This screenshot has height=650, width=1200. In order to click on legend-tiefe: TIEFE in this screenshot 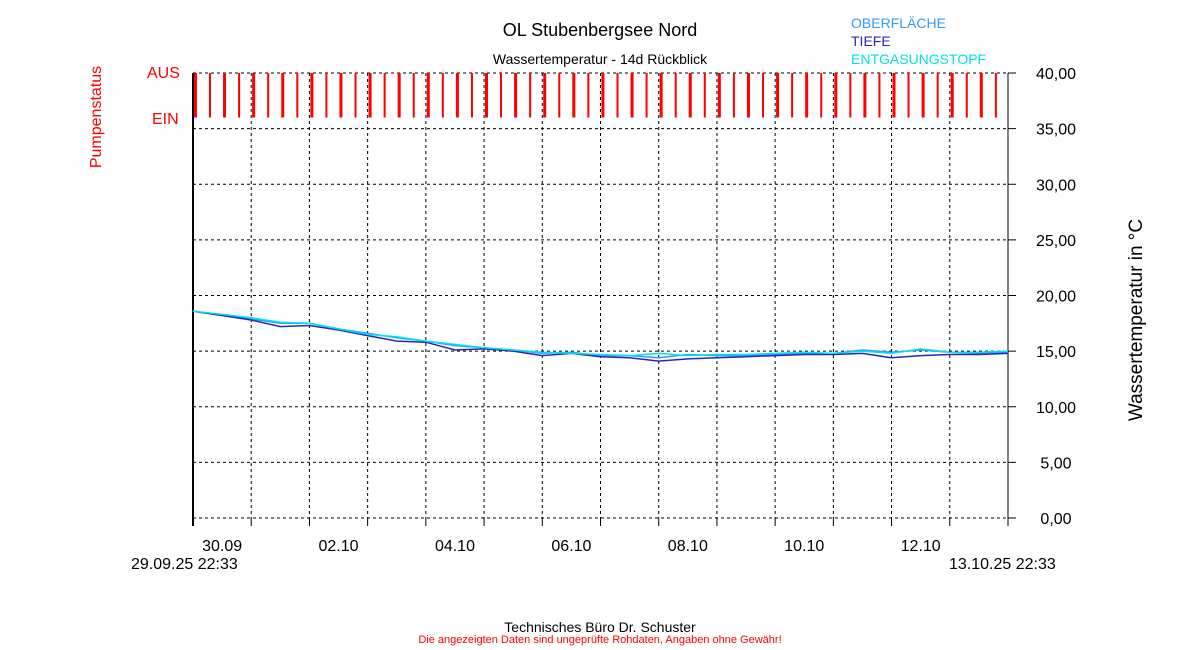, I will do `click(871, 41)`.